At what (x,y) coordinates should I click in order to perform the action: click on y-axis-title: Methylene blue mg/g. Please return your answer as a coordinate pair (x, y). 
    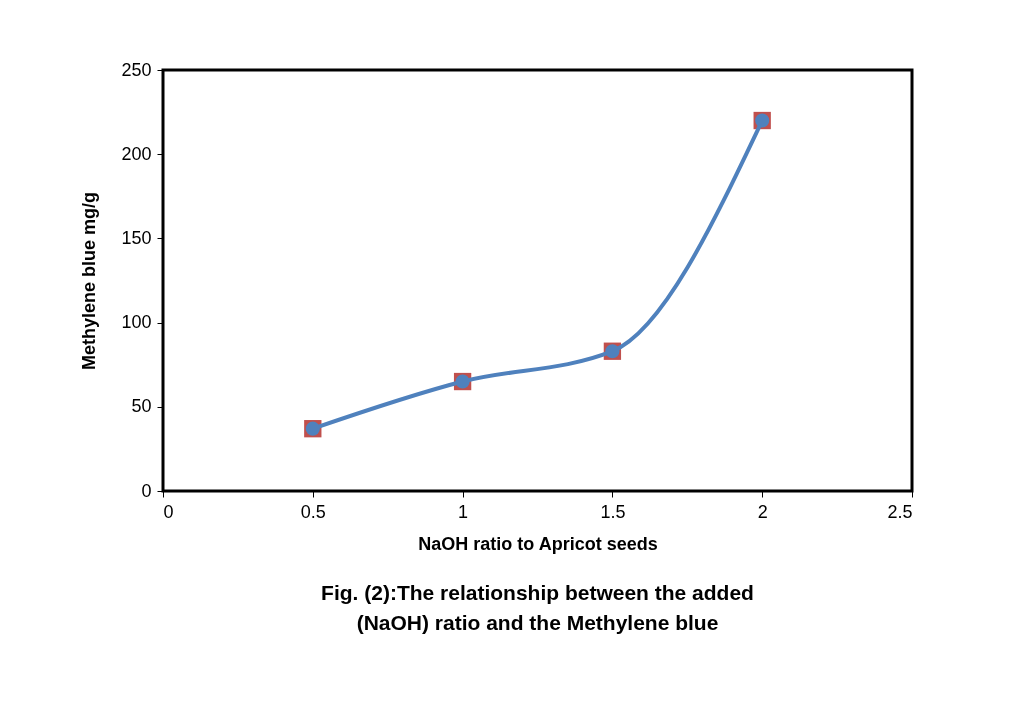
    Looking at the image, I should click on (89, 281).